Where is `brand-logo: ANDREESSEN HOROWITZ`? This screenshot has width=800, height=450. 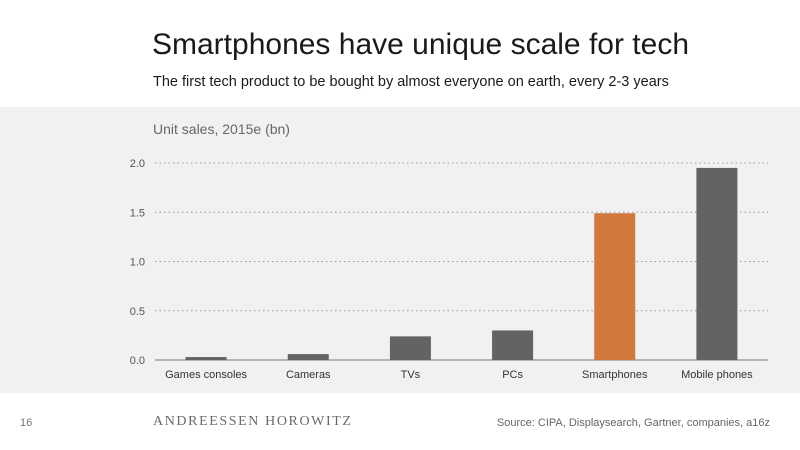
brand-logo: ANDREESSEN HOROWITZ is located at coordinates (253, 421).